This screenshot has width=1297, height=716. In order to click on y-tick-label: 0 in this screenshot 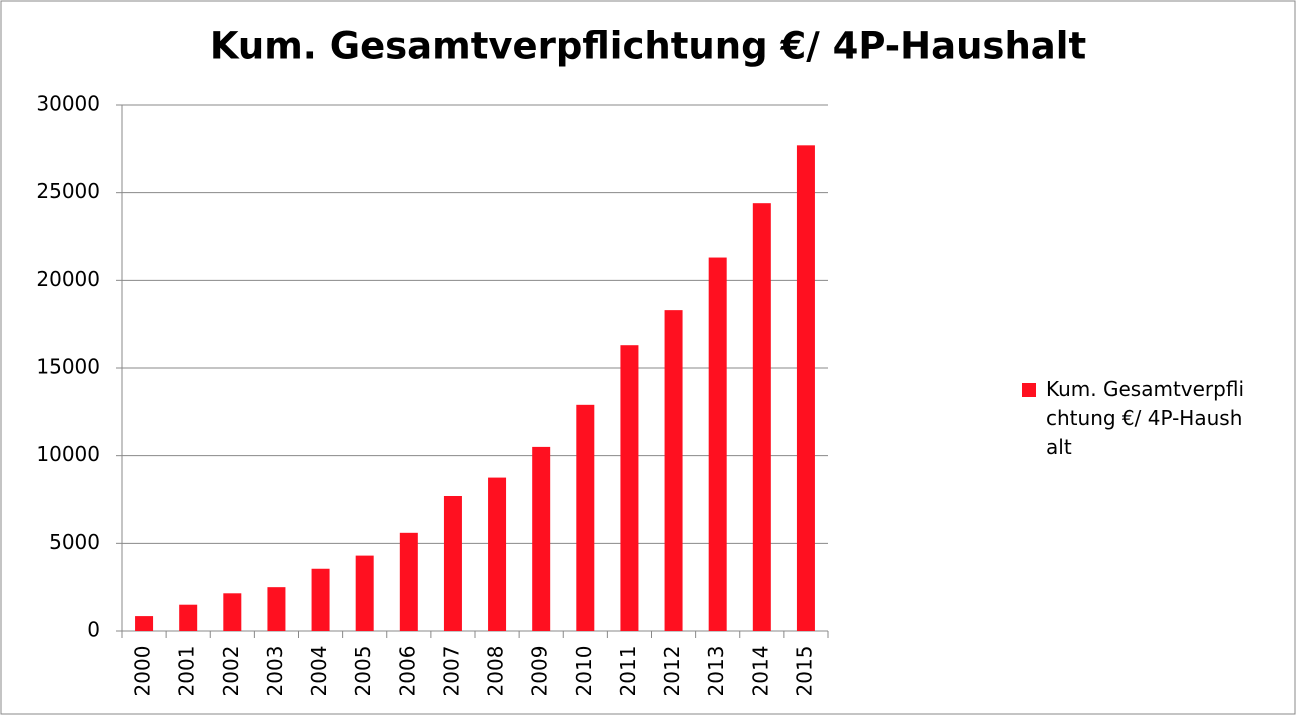, I will do `click(93, 630)`.